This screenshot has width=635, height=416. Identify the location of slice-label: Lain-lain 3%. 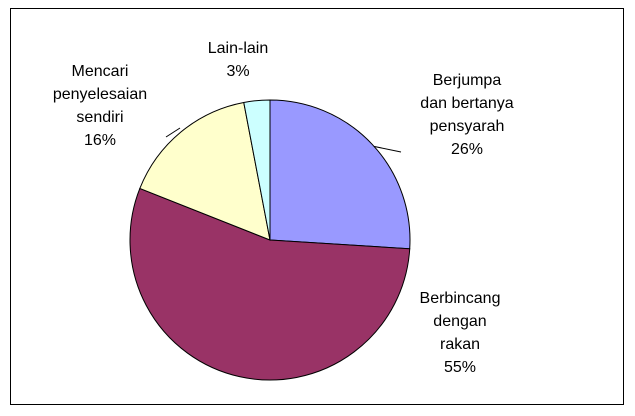
(238, 60).